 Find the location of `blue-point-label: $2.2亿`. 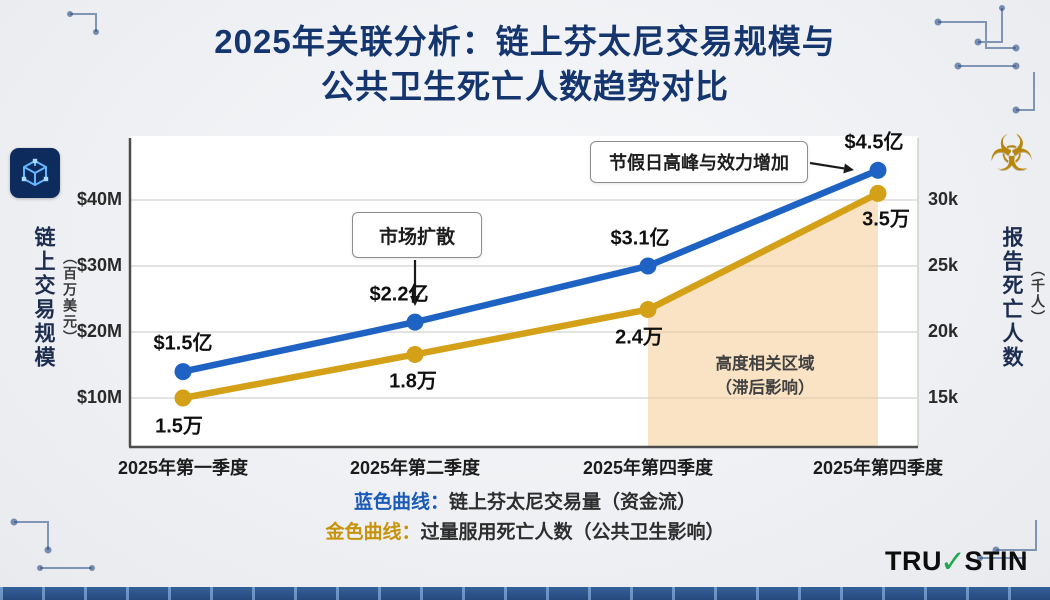

blue-point-label: $2.2亿 is located at coordinates (399, 294).